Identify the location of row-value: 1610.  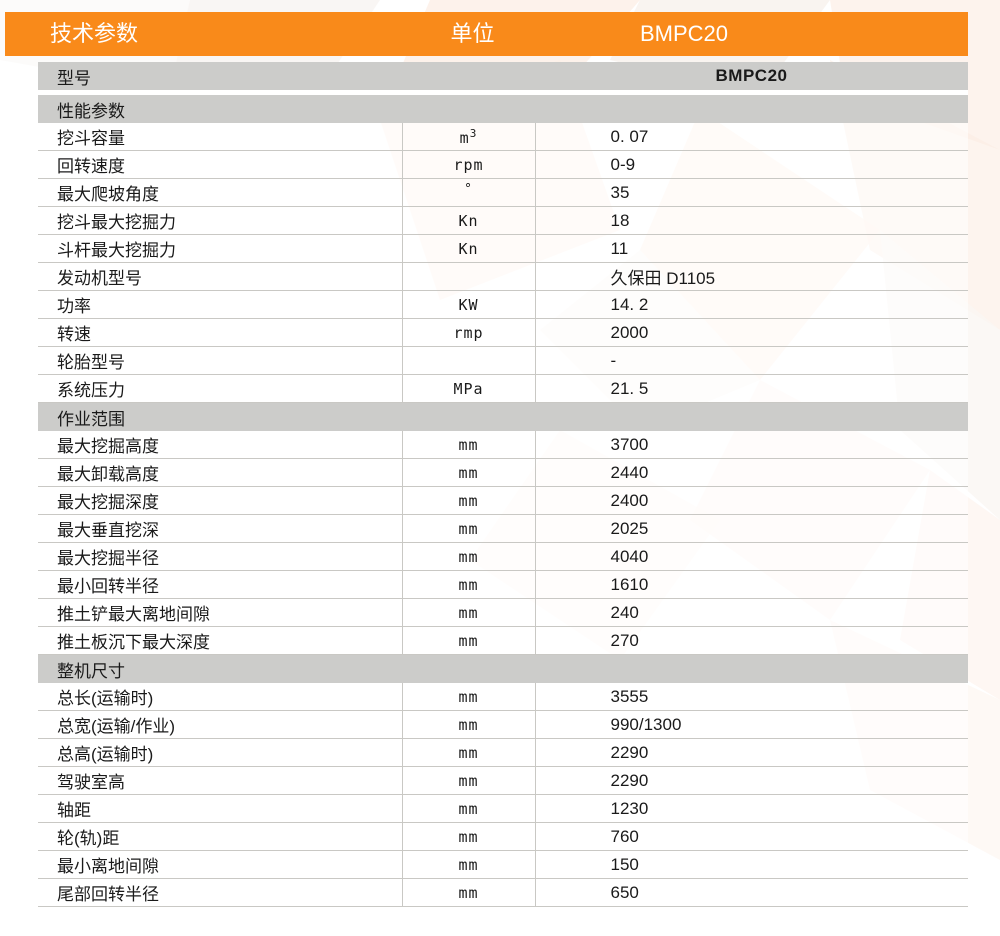
(751, 584).